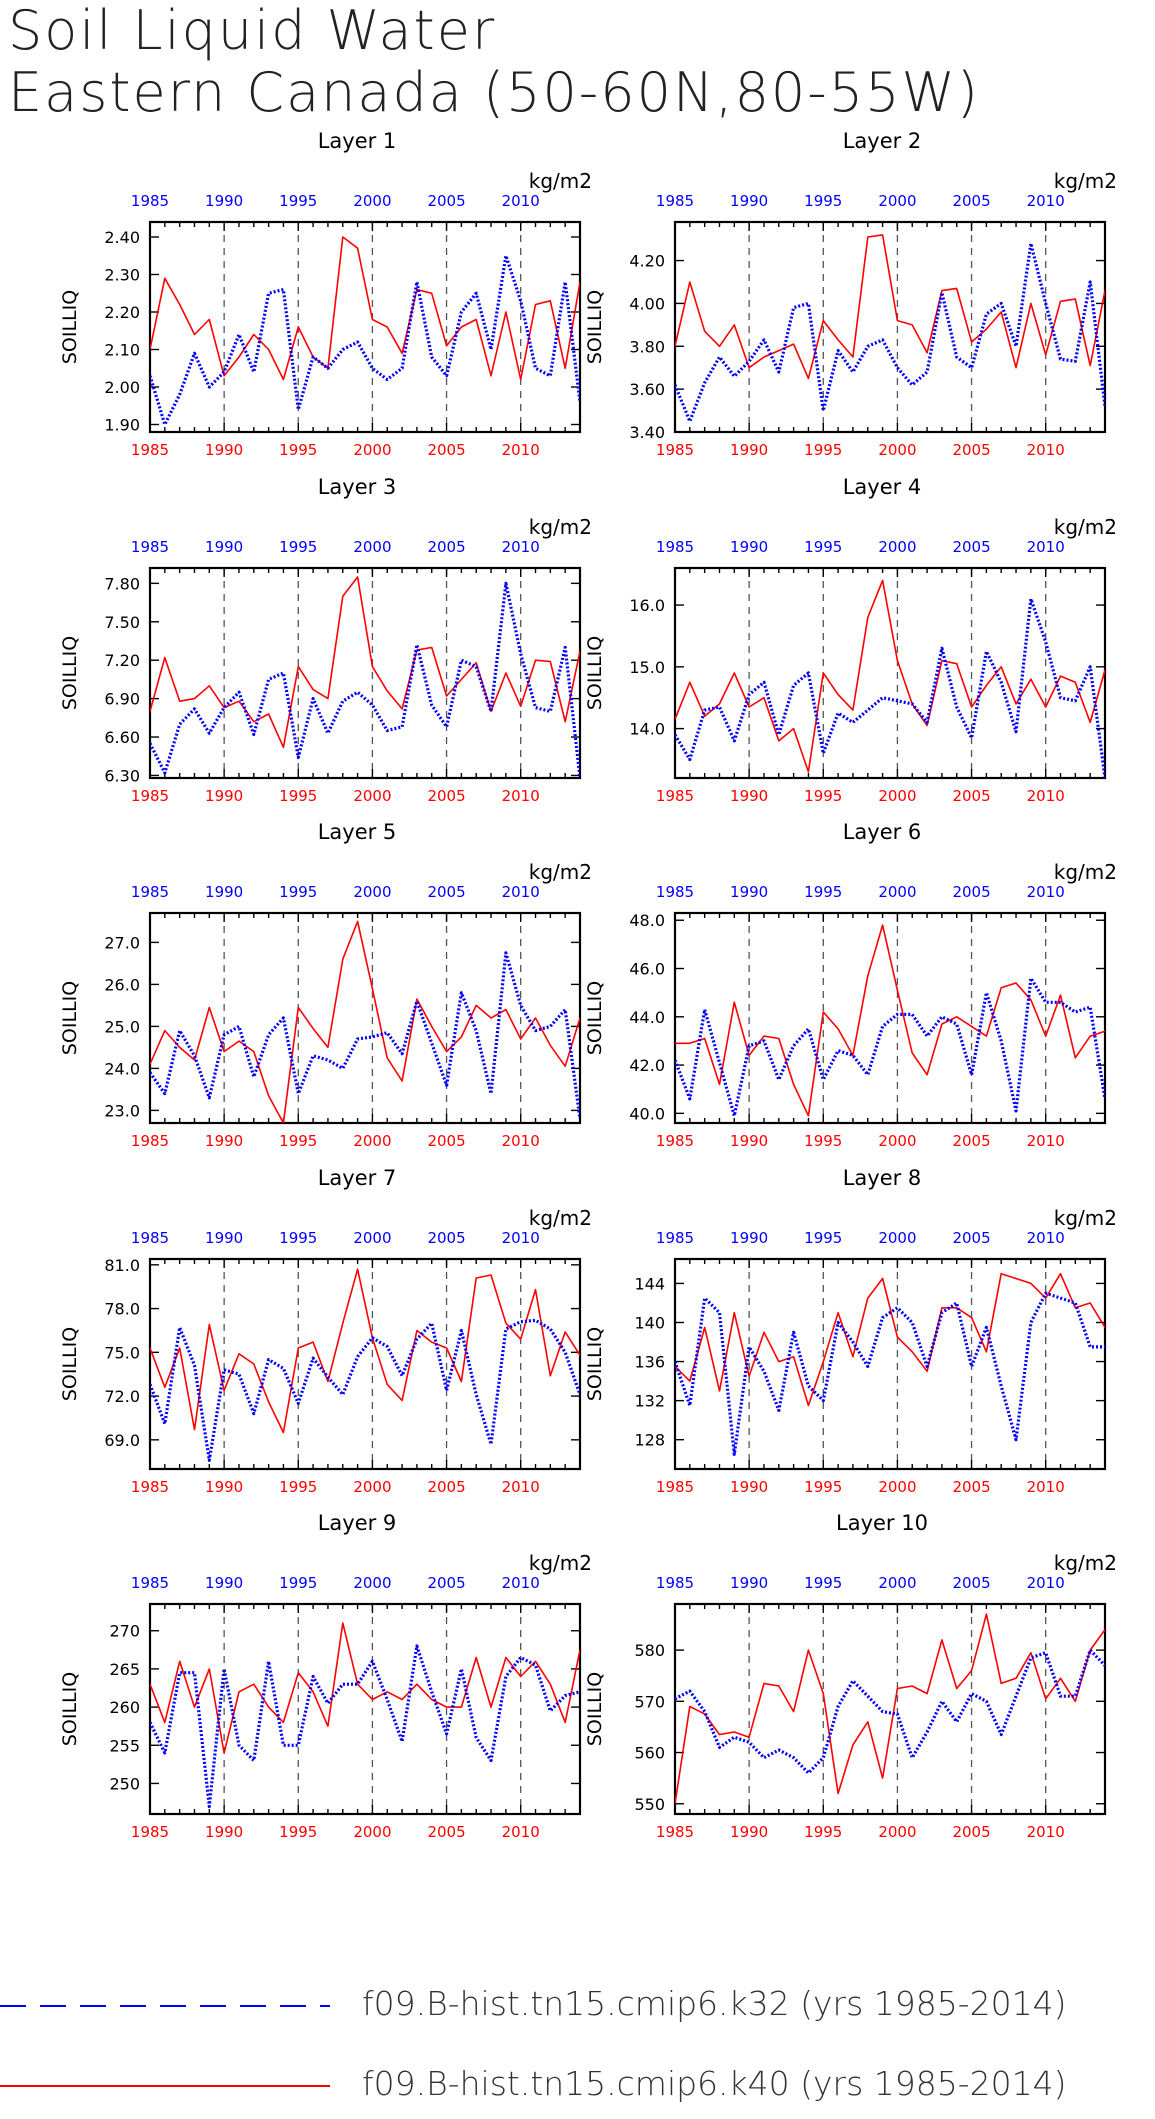  I want to click on panel-title: Layer 6, so click(882, 832).